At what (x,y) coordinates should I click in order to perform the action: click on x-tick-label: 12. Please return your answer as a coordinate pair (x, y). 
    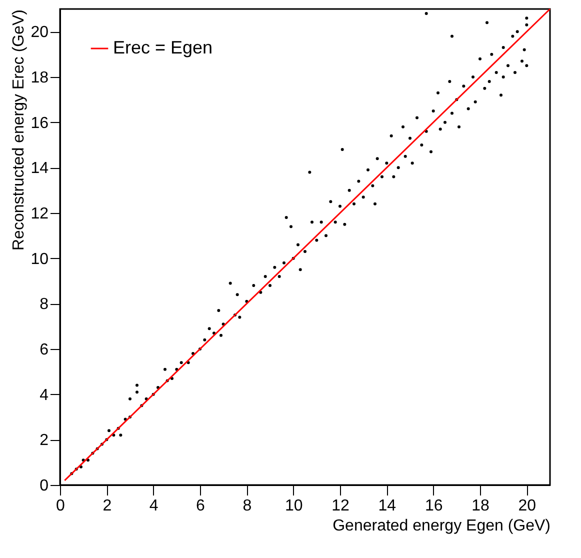
    Looking at the image, I should click on (341, 506).